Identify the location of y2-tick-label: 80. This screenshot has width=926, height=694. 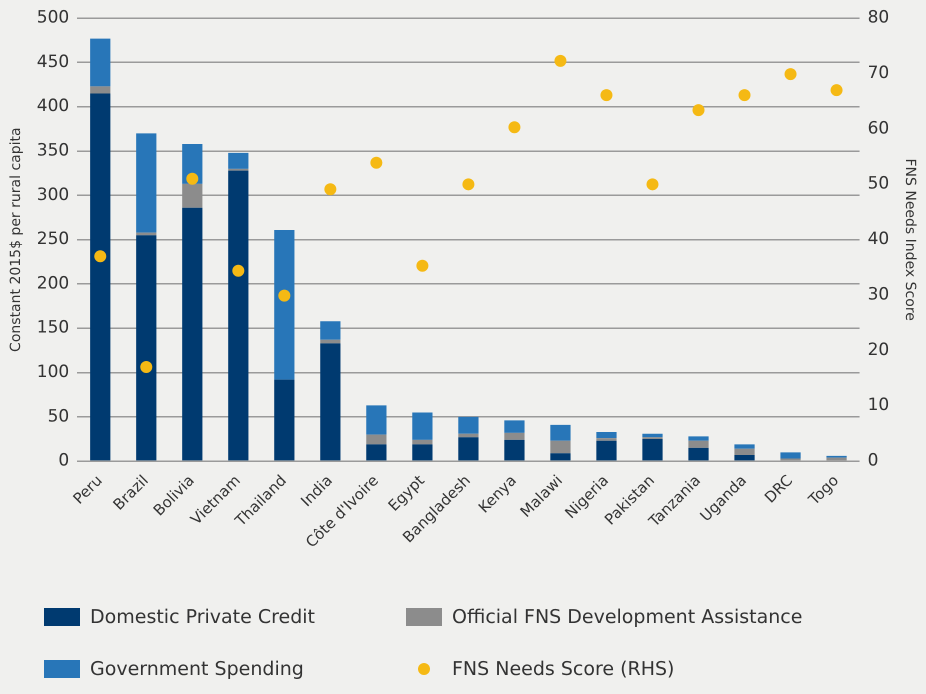
(879, 18).